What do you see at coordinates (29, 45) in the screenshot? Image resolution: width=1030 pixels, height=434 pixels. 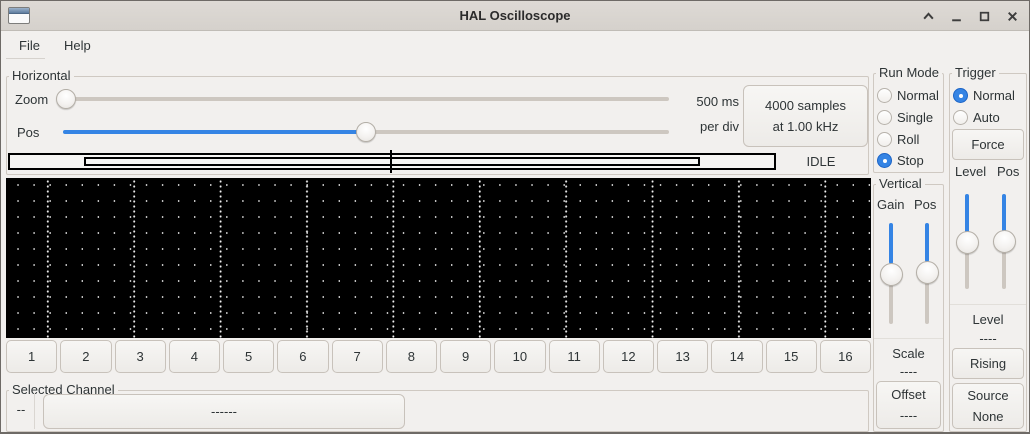 I see `menu-file: File` at bounding box center [29, 45].